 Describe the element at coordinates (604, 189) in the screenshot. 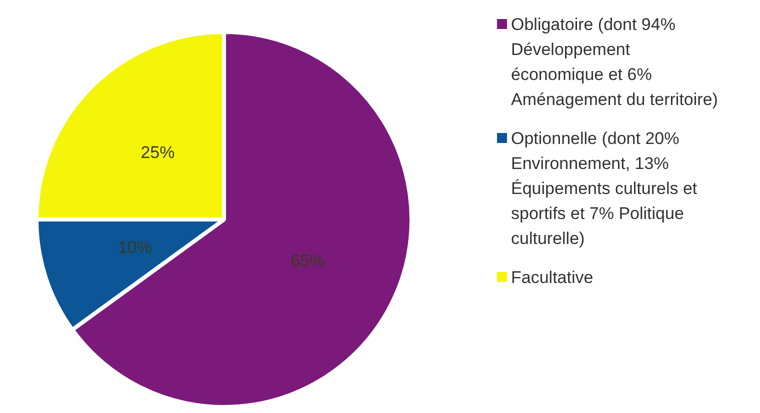

I see `legend-label: Optionnelle (dont 20% Environnement, 13% Équipements culturels et sportifs et 7% Politique culturelle)` at that location.